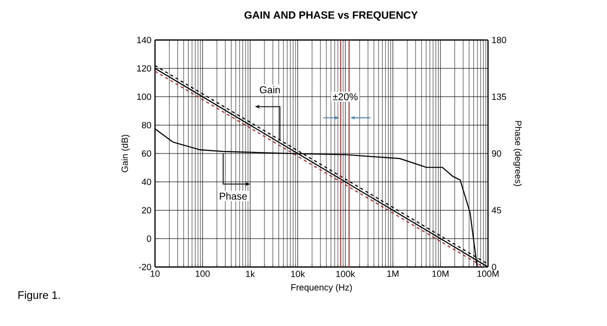 This screenshot has height=326, width=607. Describe the element at coordinates (250, 274) in the screenshot. I see `x-tick-label: 1k` at that location.